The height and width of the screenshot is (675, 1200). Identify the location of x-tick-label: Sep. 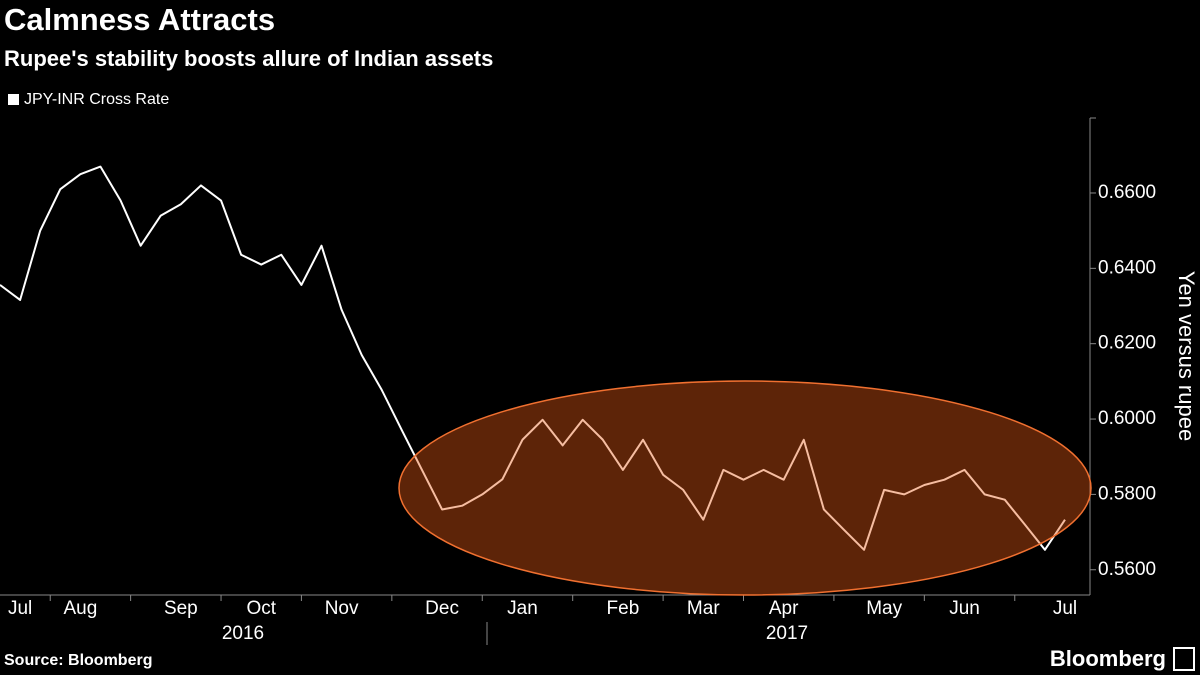
(181, 608).